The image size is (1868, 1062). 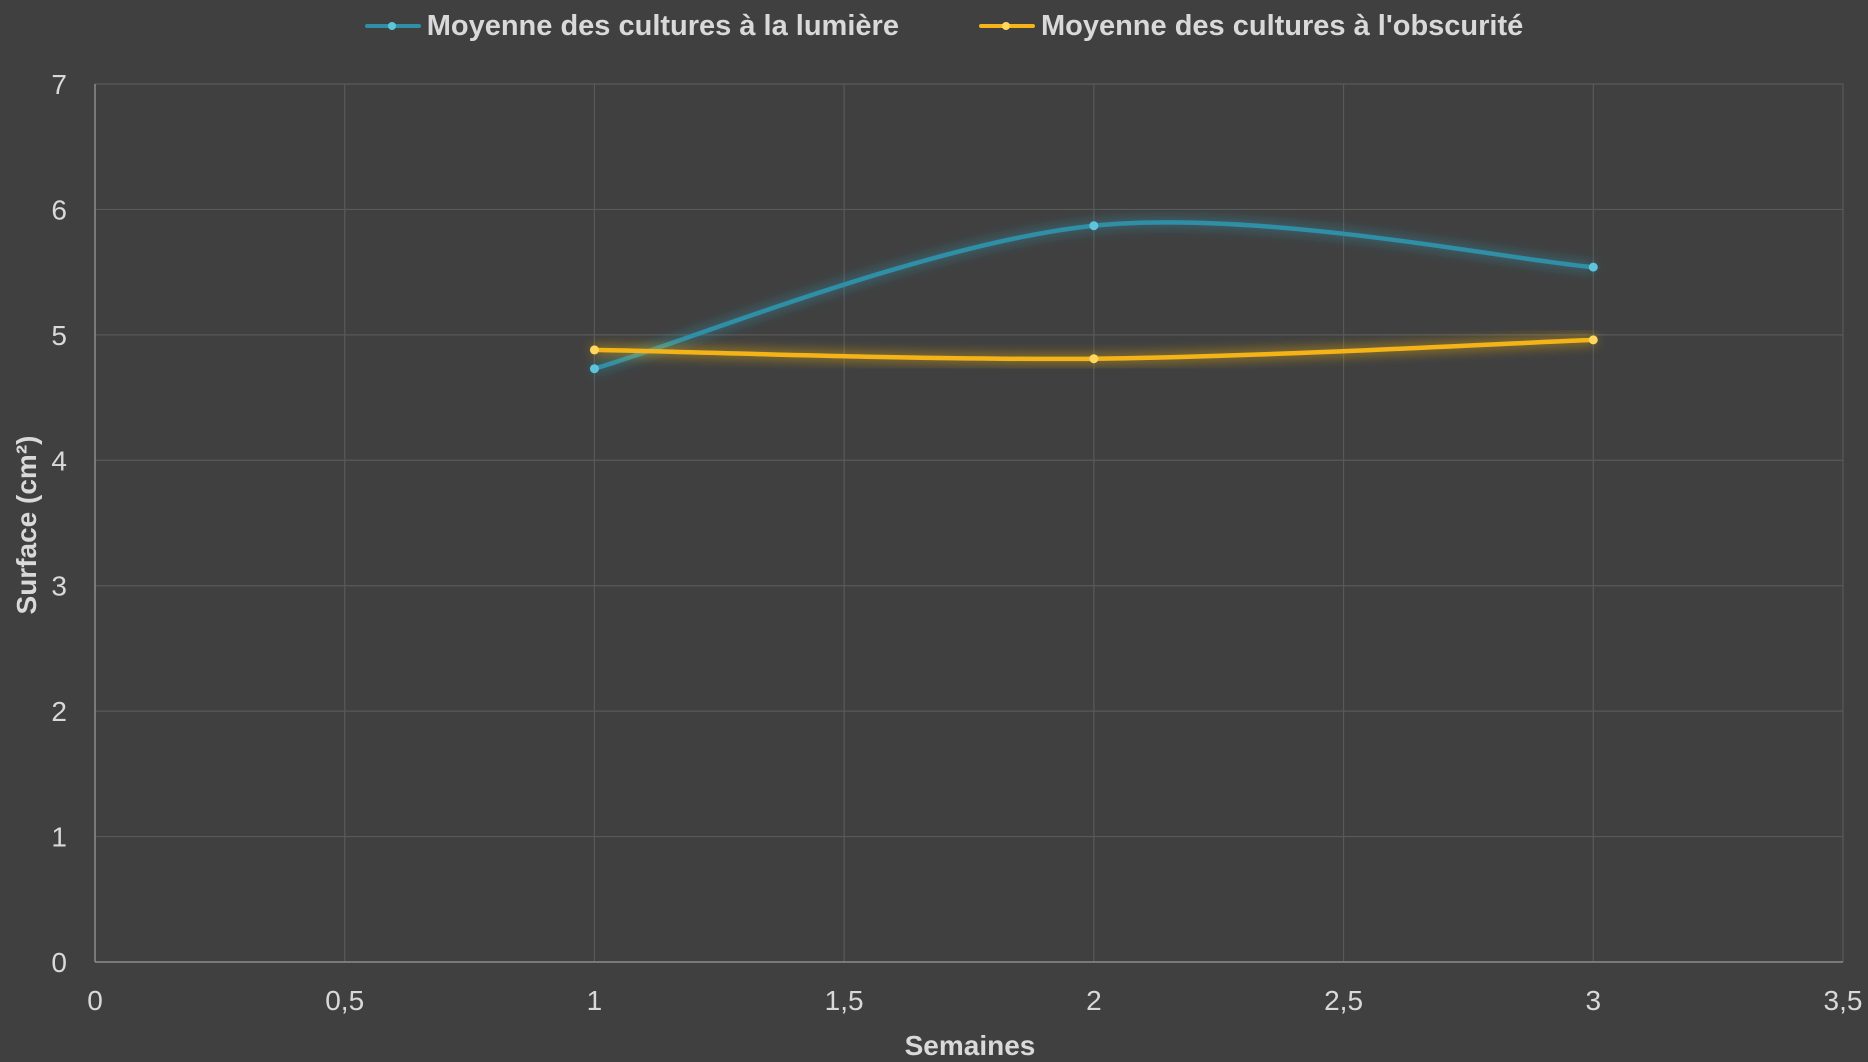 I want to click on y-axis-title: Surface (cm²), so click(x=26, y=525).